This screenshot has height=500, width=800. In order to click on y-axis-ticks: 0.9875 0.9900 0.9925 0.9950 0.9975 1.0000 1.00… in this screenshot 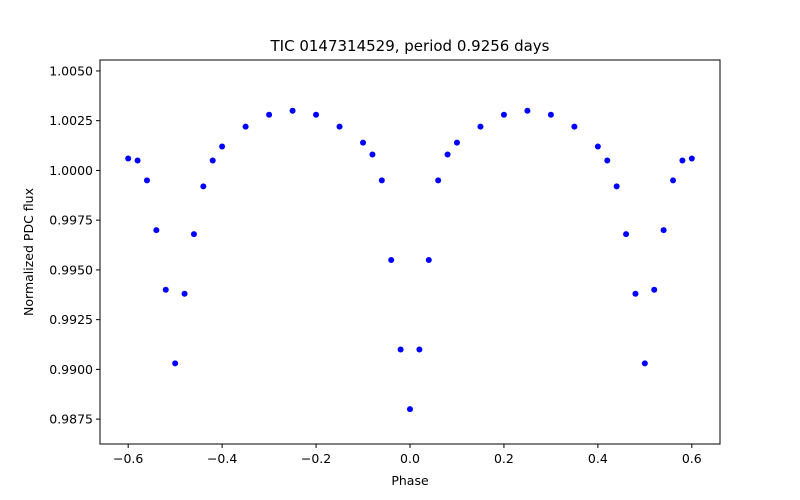, I will do `click(74, 245)`.